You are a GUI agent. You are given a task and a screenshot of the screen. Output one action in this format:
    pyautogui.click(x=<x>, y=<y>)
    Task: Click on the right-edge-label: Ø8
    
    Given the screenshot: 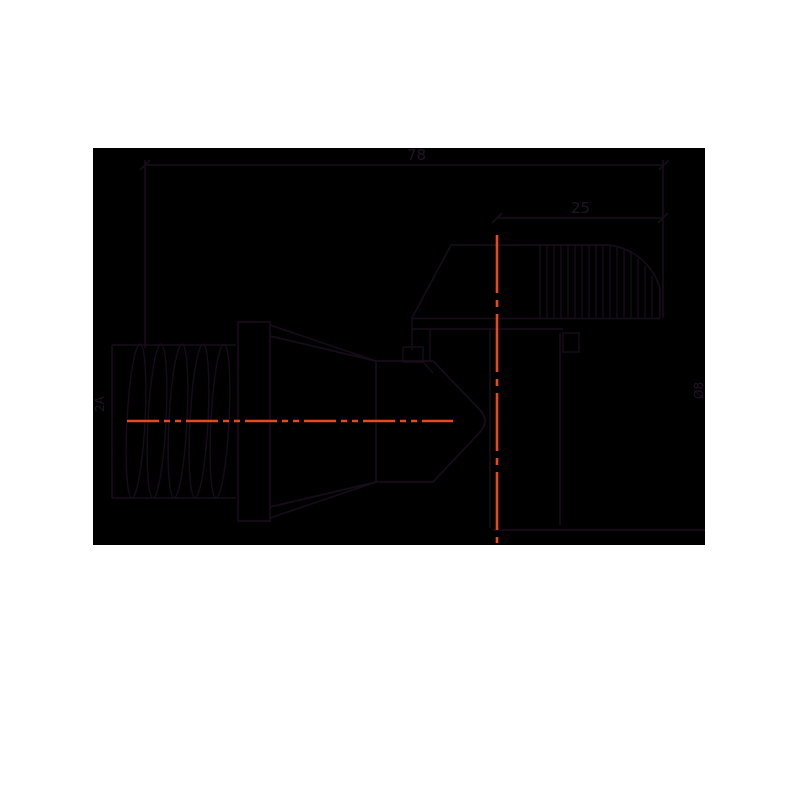 What is the action you would take?
    pyautogui.click(x=698, y=390)
    